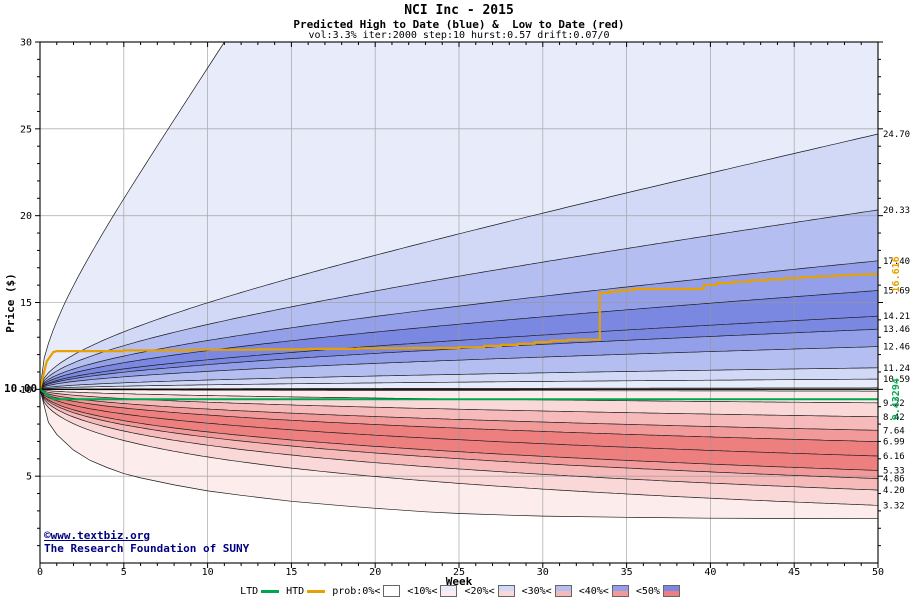 This screenshot has height=600, width=920. What do you see at coordinates (10, 303) in the screenshot?
I see `y-axis-label: Price ($)` at bounding box center [10, 303].